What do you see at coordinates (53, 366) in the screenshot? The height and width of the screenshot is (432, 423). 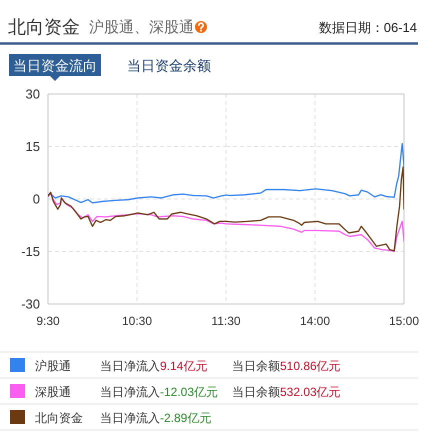 I see `legend-label: 沪股通` at bounding box center [53, 366].